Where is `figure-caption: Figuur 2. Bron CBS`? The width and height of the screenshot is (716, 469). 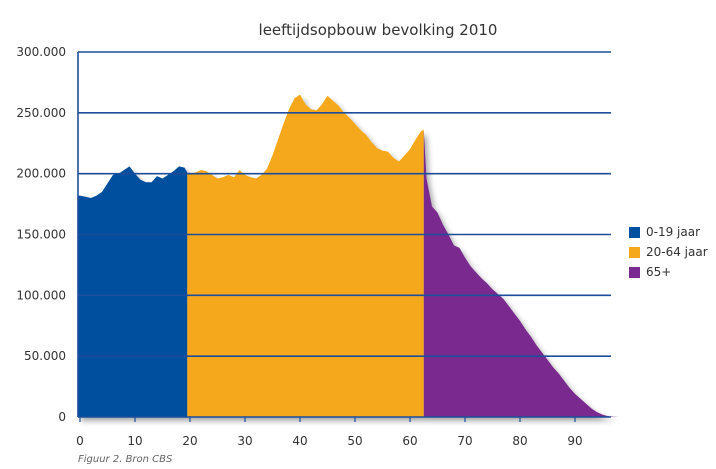 figure-caption: Figuur 2. Bron CBS is located at coordinates (125, 459).